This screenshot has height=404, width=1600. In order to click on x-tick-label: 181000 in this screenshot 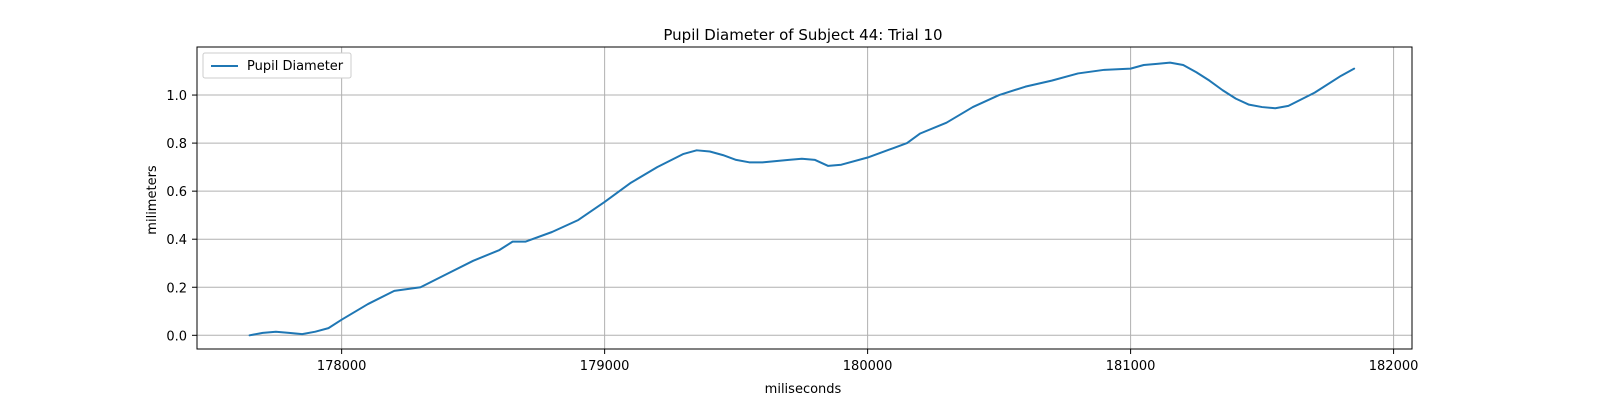, I will do `click(1131, 366)`.